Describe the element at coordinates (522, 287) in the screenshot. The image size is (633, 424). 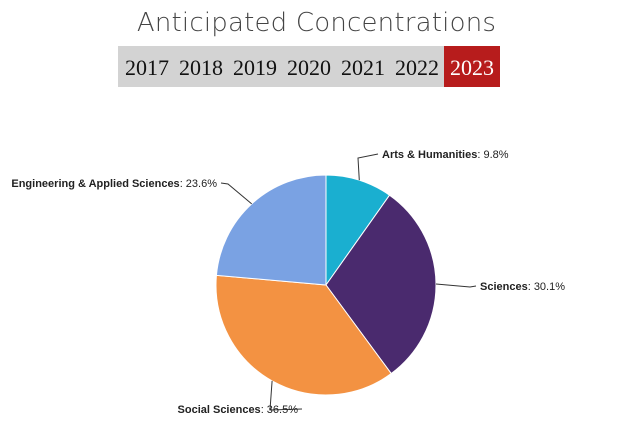
I see `data-label-sciences: Sciences: 30.1%` at that location.